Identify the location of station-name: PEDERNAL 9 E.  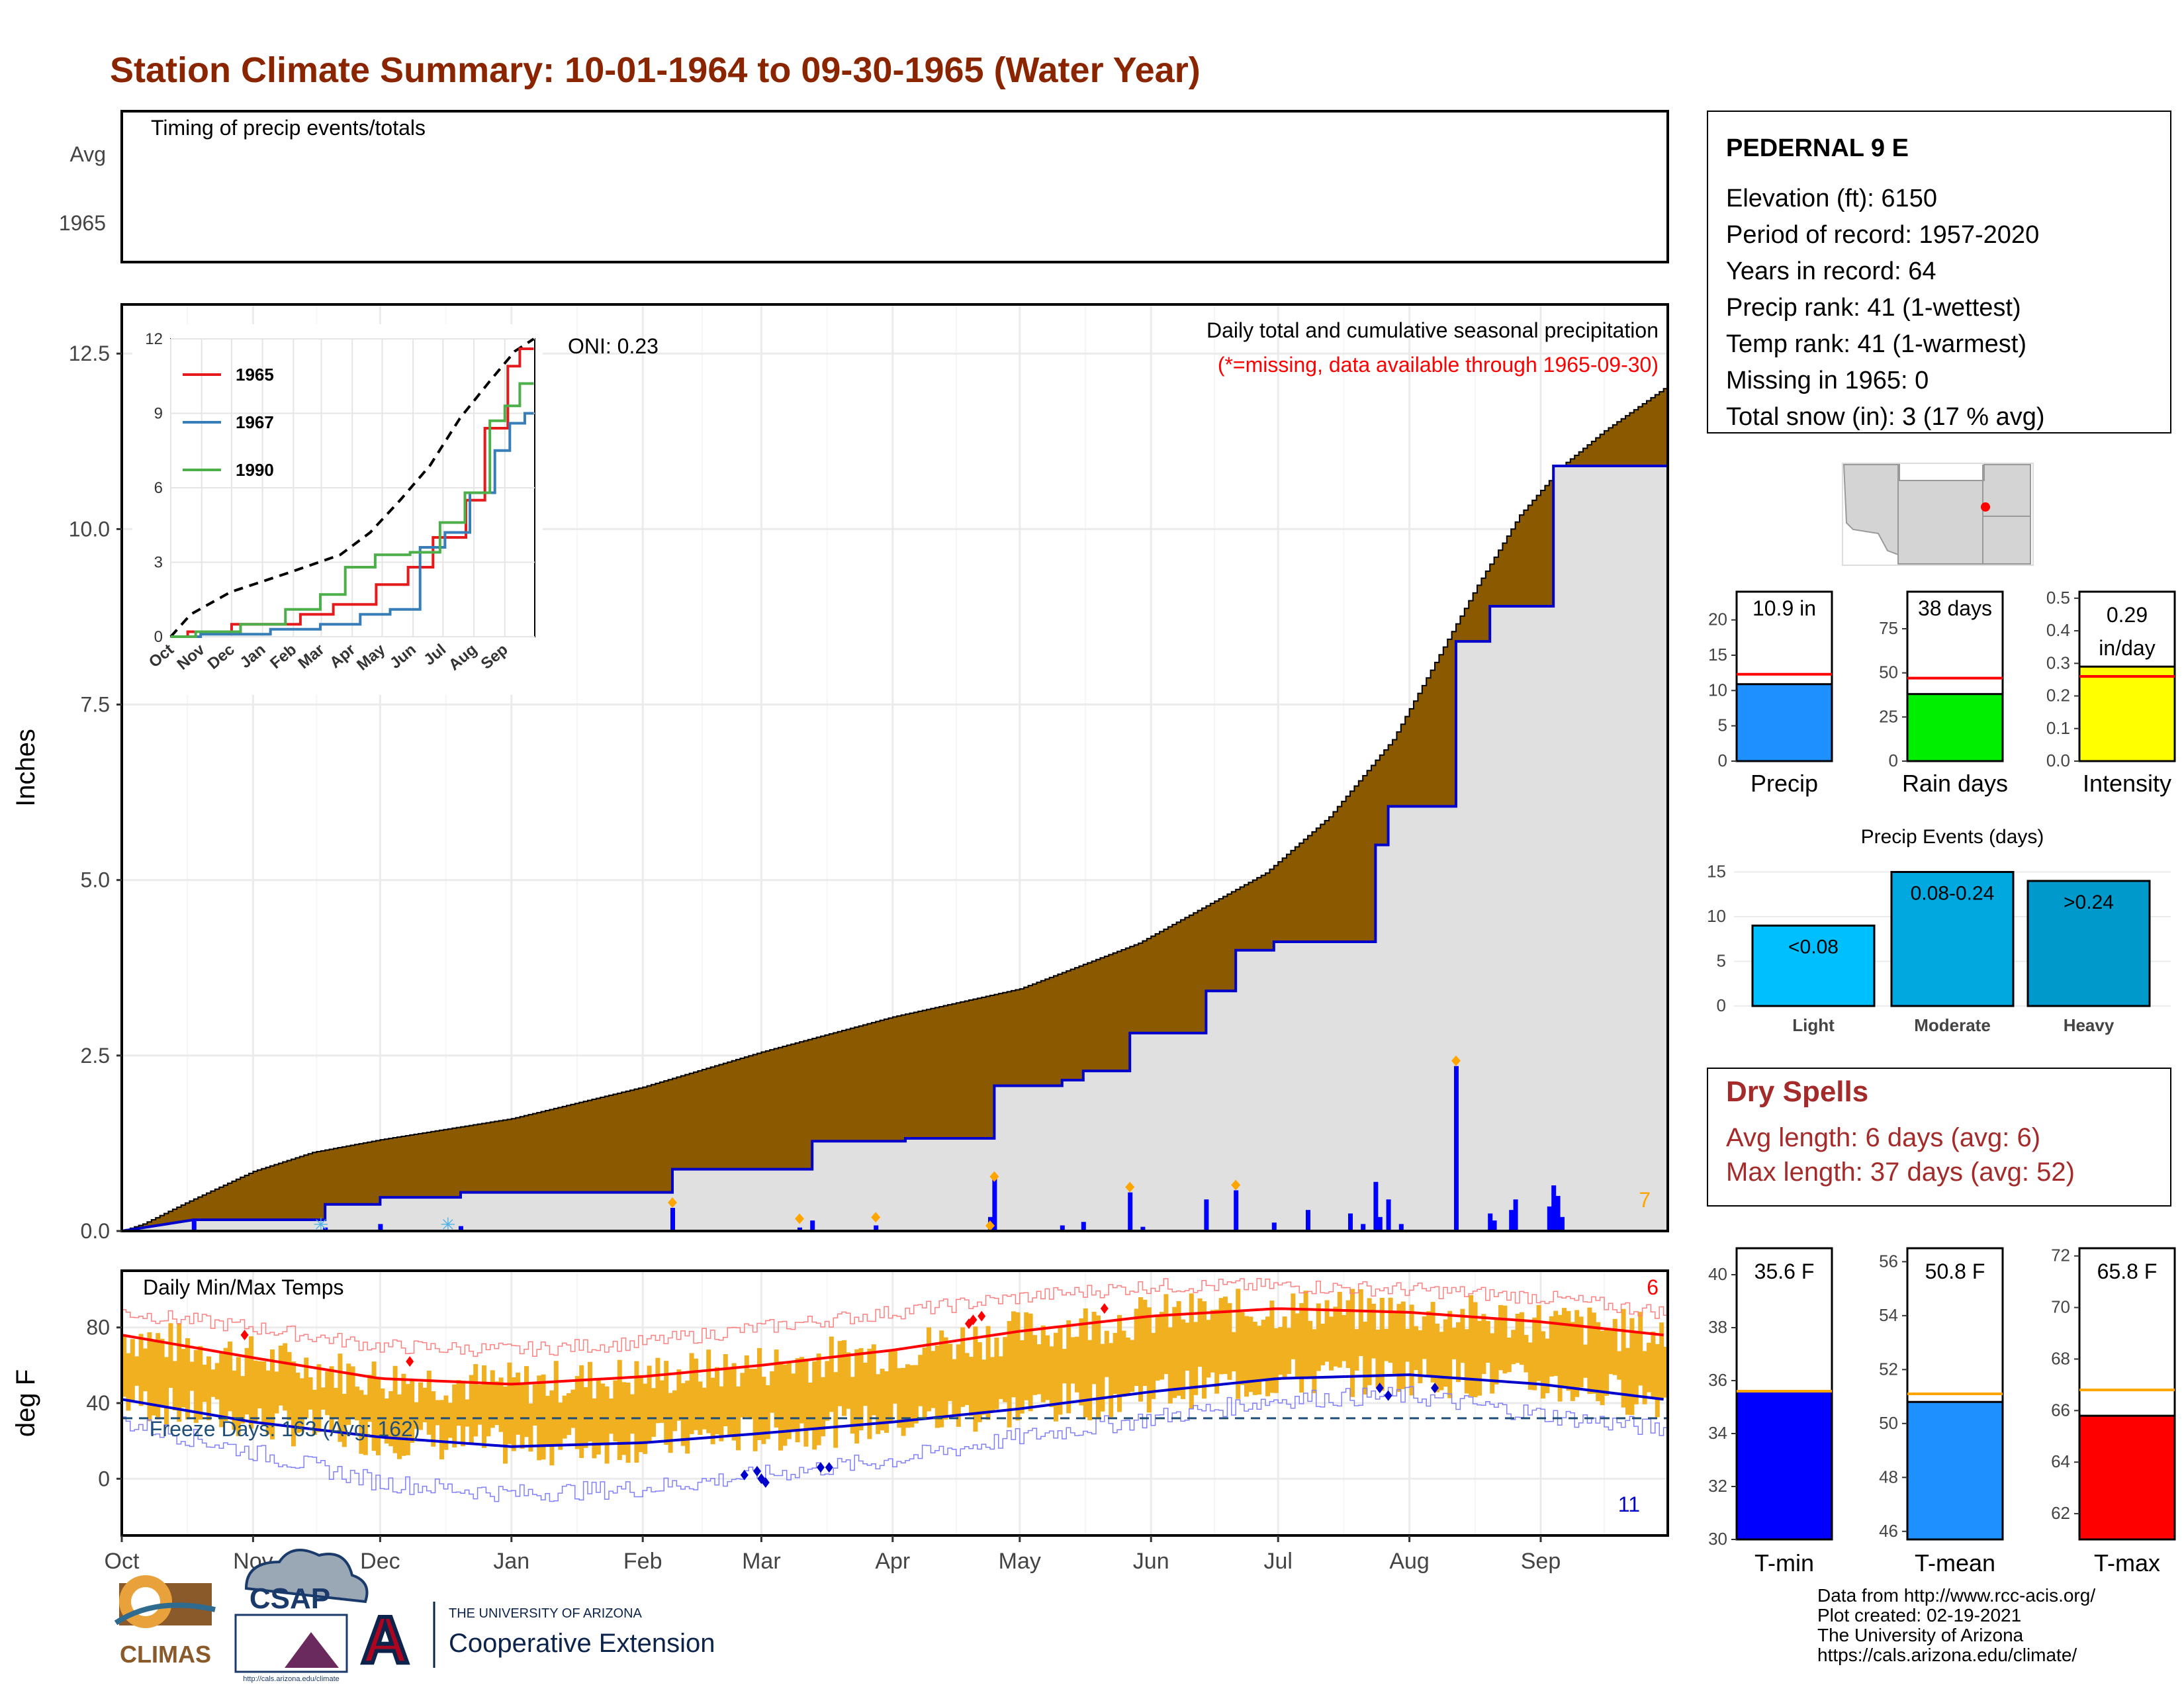
(1817, 148).